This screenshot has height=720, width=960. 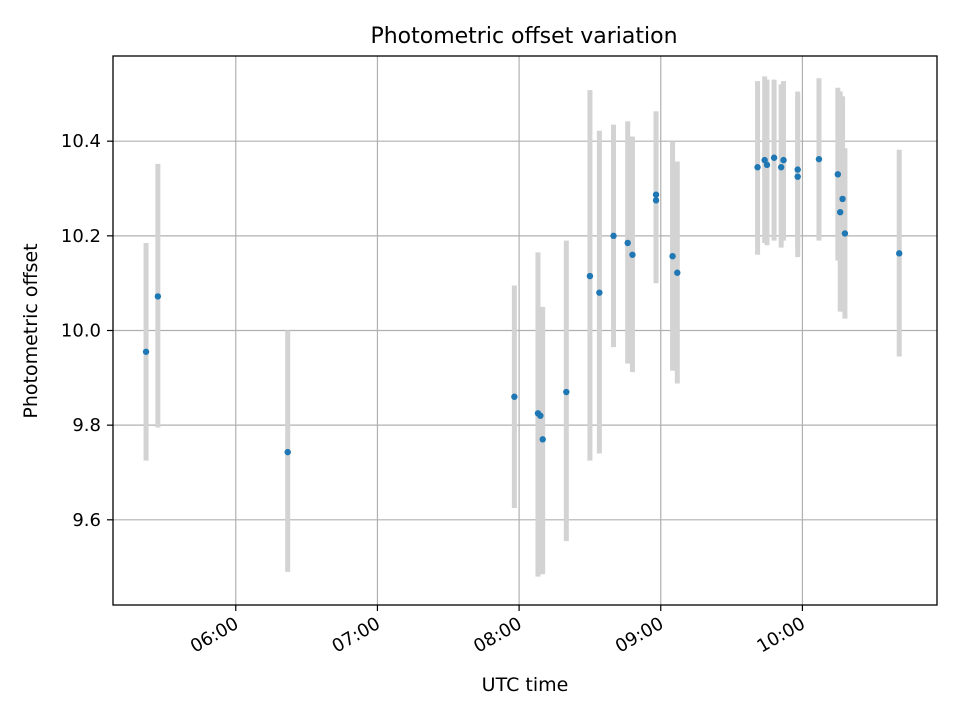 What do you see at coordinates (81, 141) in the screenshot?
I see `y-tick-label: 10.4` at bounding box center [81, 141].